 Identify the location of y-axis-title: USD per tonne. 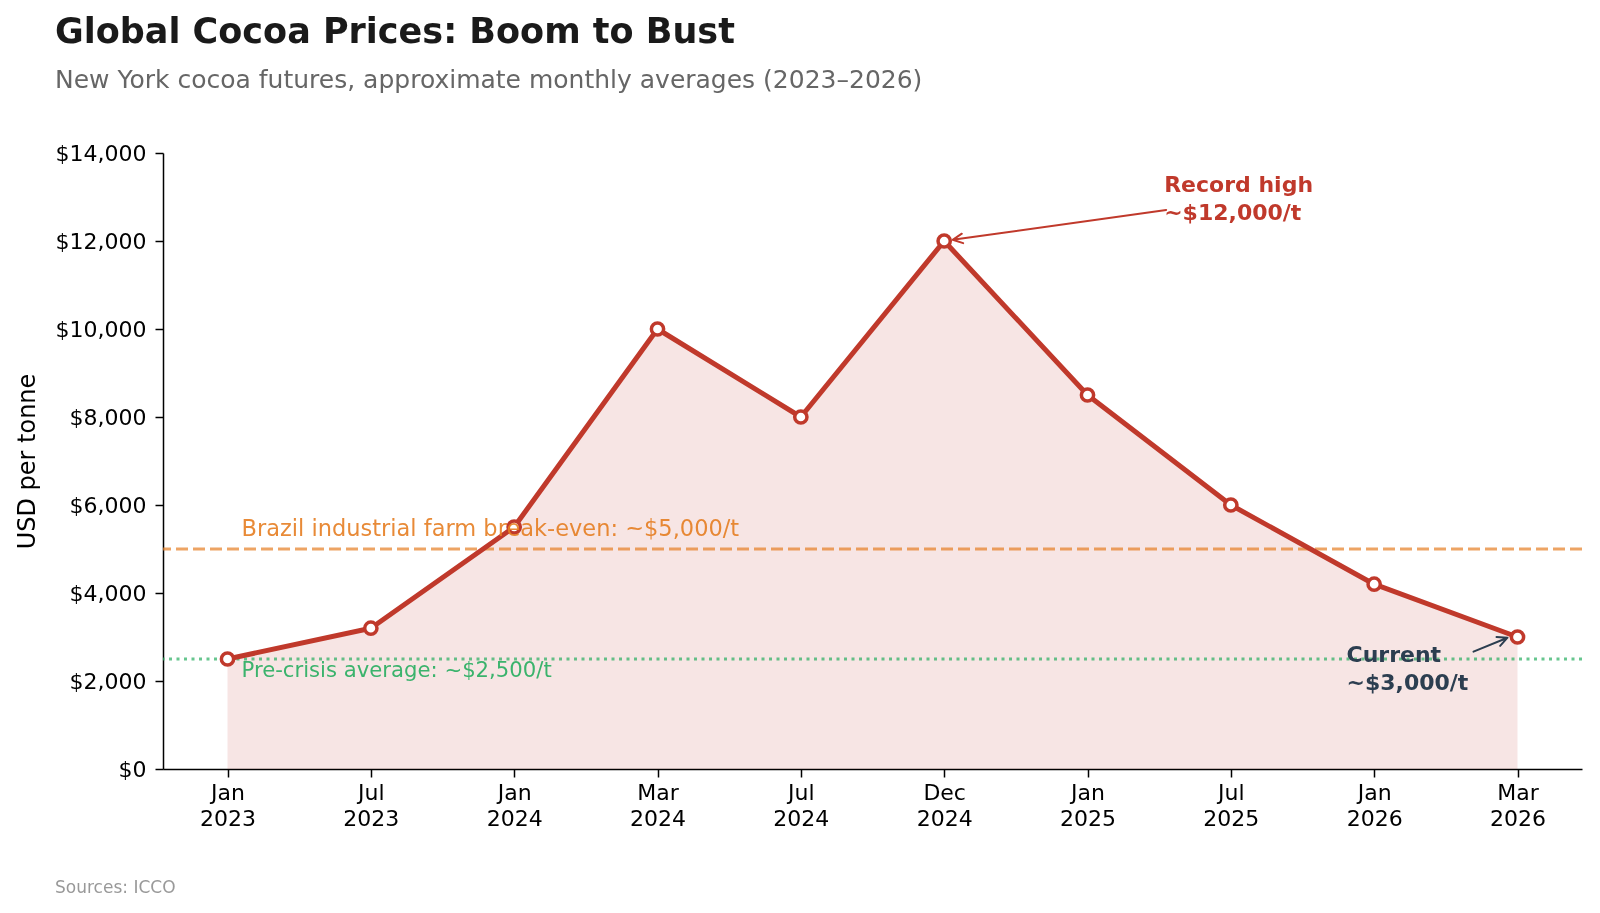
(26, 461).